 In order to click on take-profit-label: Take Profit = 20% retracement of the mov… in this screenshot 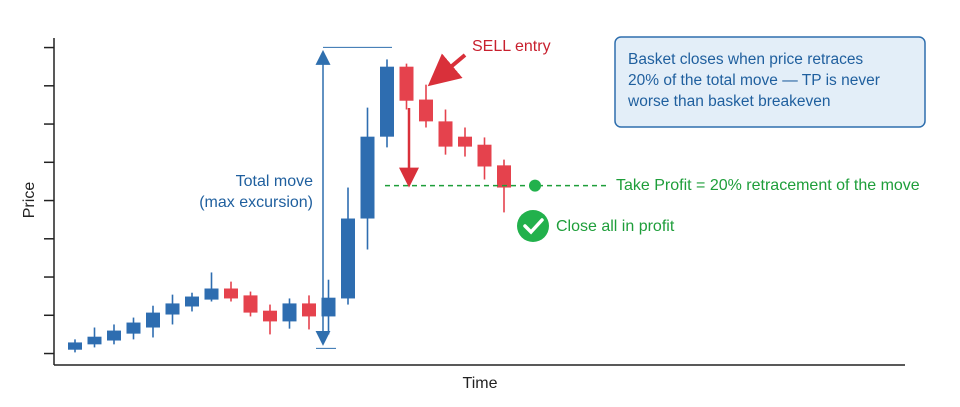, I will do `click(768, 185)`.